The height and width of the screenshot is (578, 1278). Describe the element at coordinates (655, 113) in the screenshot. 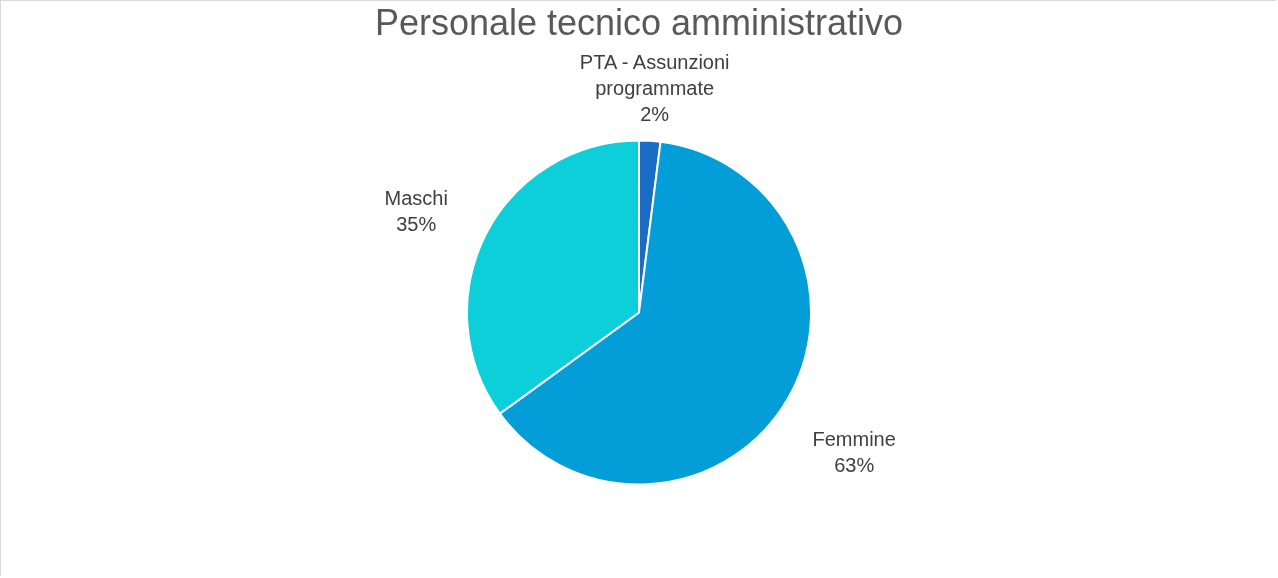

I see `data-label: 2%` at that location.